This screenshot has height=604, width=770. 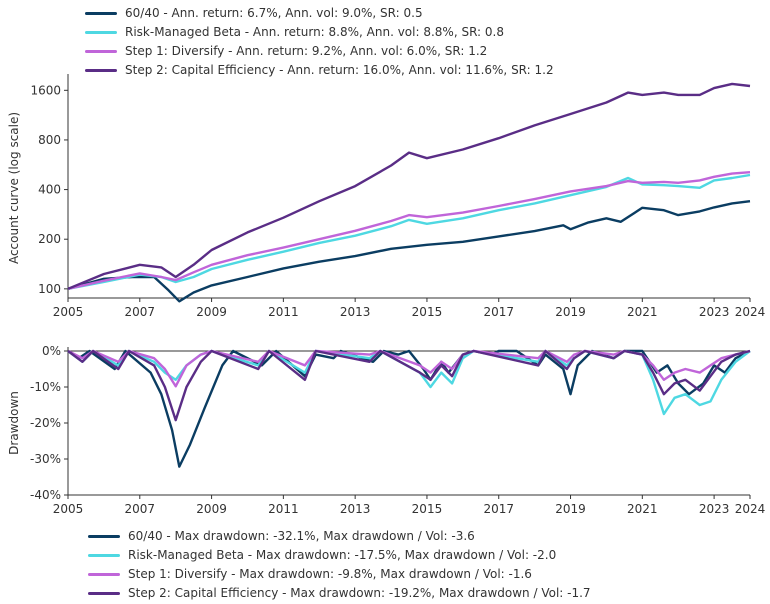 What do you see at coordinates (14, 188) in the screenshot?
I see `y-axis-label: Account curve (log scale)` at bounding box center [14, 188].